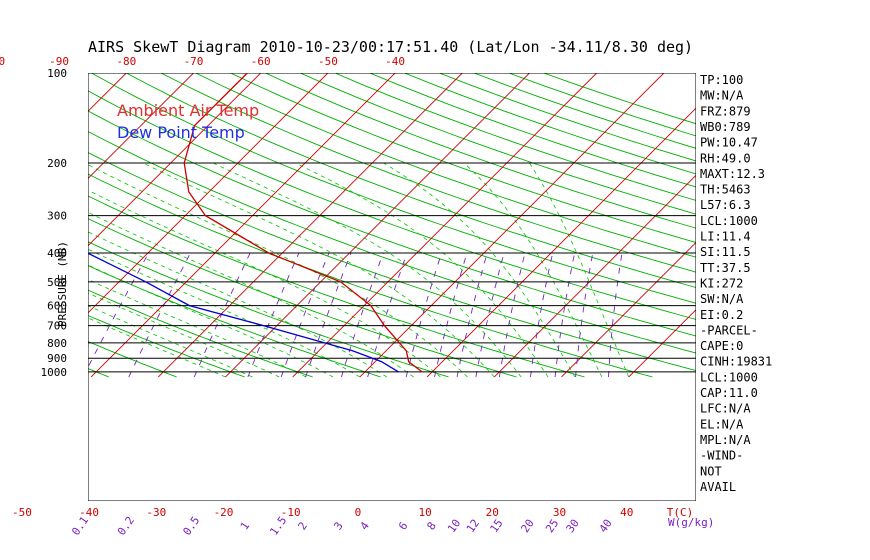  Describe the element at coordinates (57, 282) in the screenshot. I see `pressure-tick-label: 500` at that location.